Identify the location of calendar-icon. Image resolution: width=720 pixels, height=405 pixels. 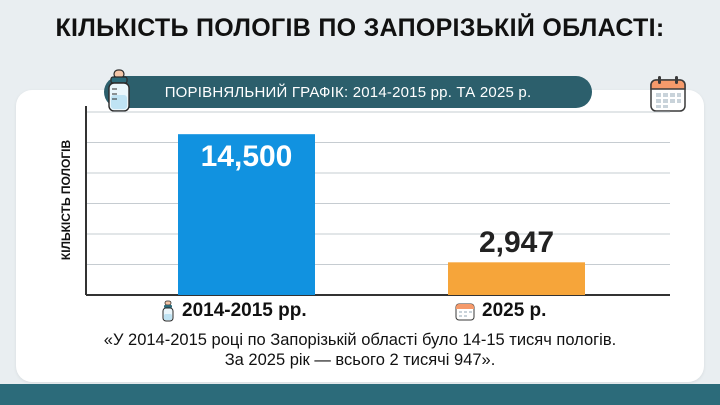
(668, 94).